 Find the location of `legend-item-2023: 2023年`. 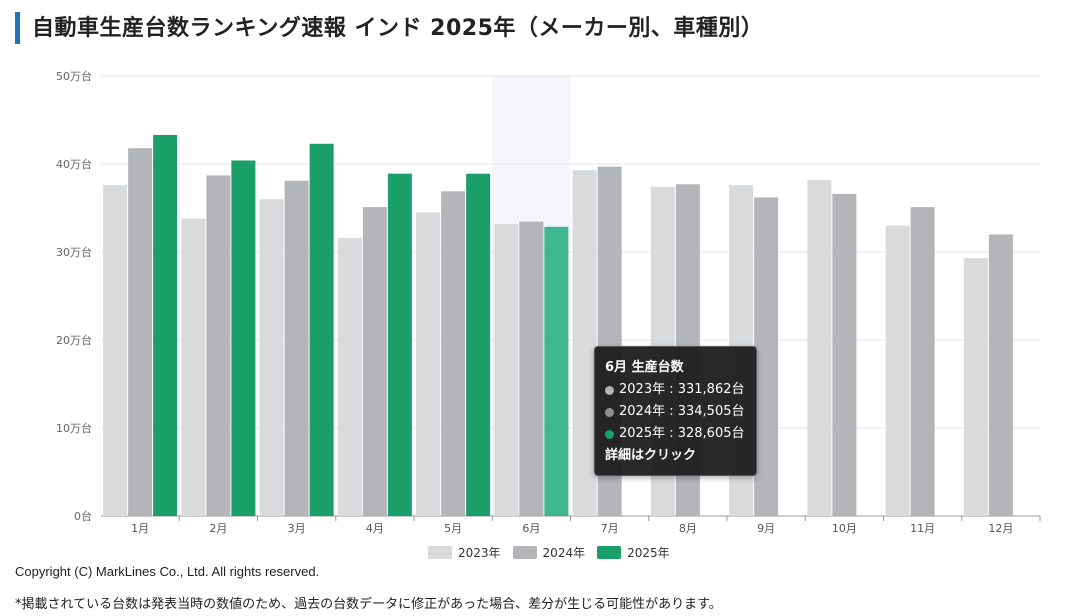

legend-item-2023: 2023年 is located at coordinates (464, 552).